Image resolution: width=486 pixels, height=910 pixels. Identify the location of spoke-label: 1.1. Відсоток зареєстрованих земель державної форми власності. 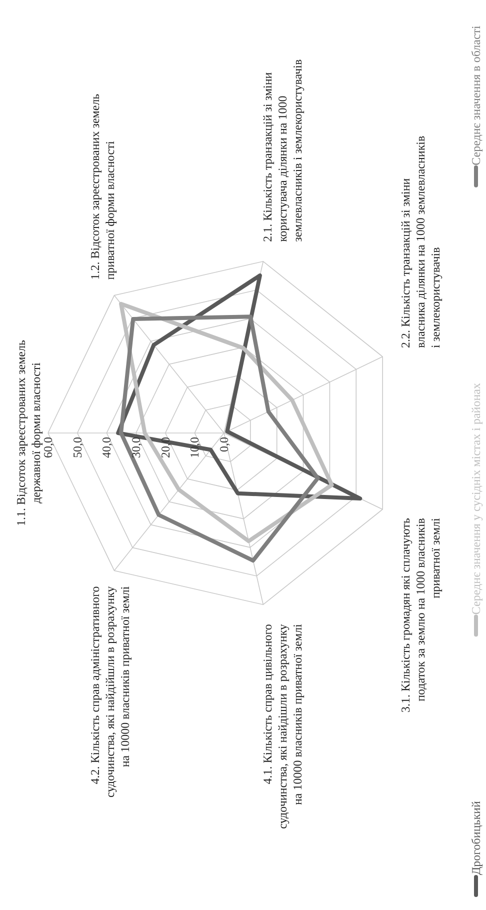
(28, 433).